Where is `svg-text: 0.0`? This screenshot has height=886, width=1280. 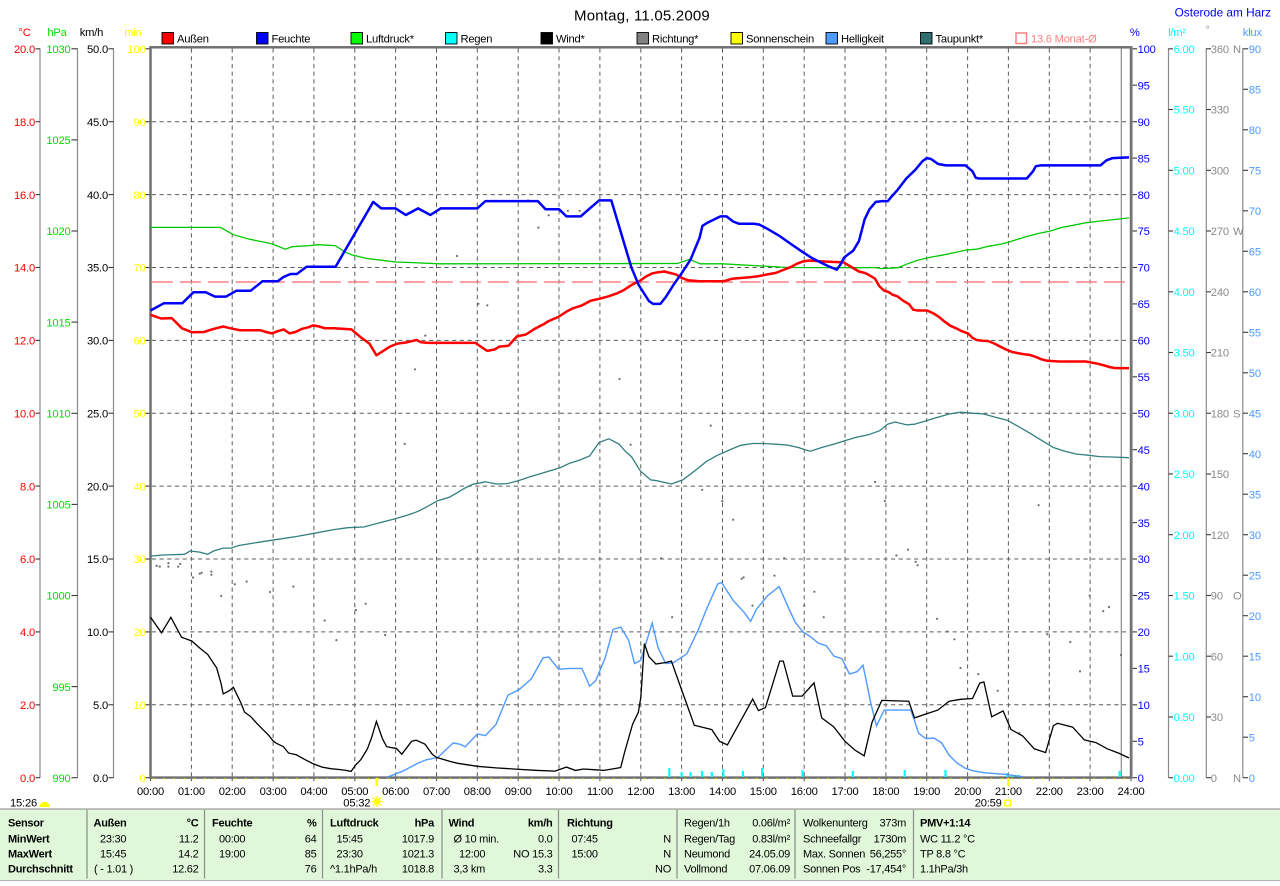 svg-text: 0.0 is located at coordinates (545, 840).